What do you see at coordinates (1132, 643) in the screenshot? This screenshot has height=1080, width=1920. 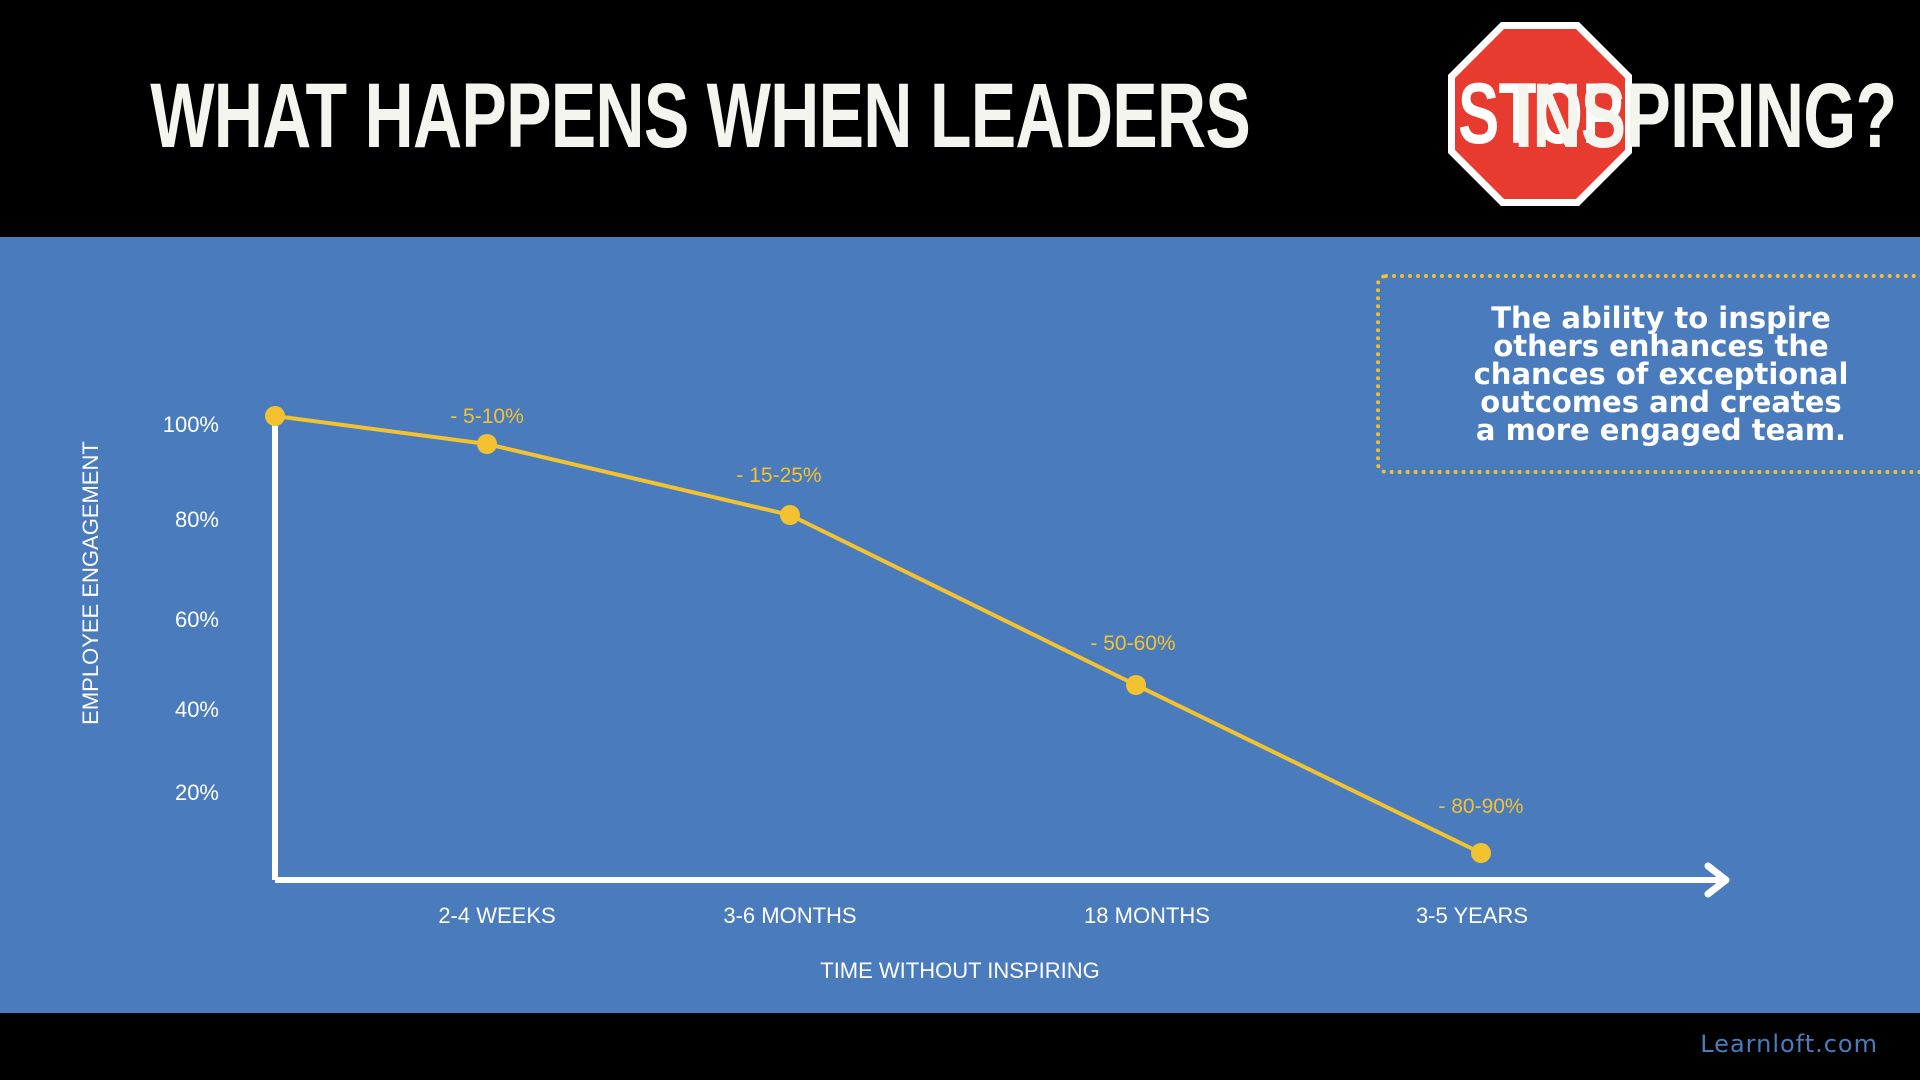 I see `data-label: - 50-60%` at bounding box center [1132, 643].